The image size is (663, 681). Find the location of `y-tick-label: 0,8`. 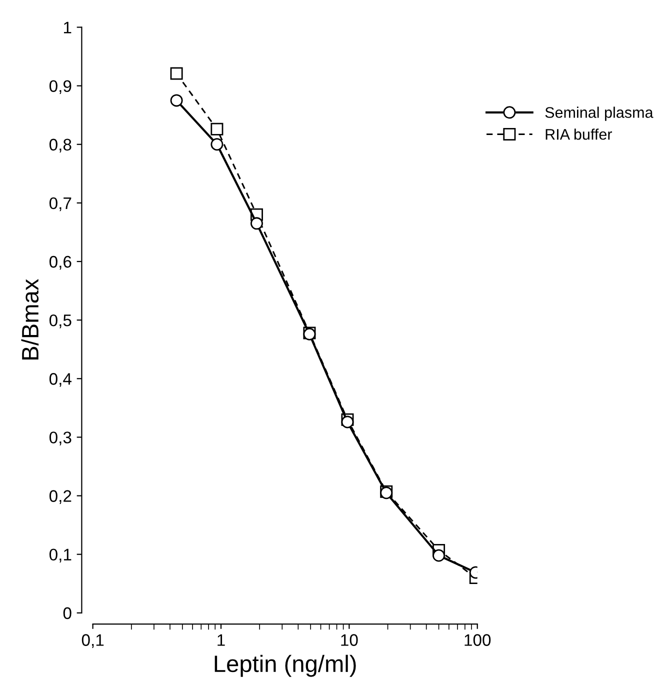

y-tick-label: 0,8 is located at coordinates (60, 145).